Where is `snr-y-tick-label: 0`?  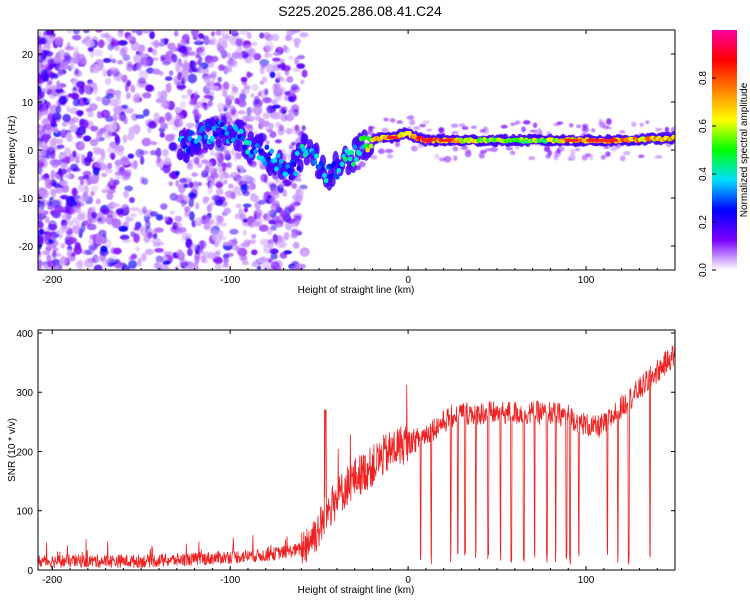 snr-y-tick-label: 0 is located at coordinates (30, 571).